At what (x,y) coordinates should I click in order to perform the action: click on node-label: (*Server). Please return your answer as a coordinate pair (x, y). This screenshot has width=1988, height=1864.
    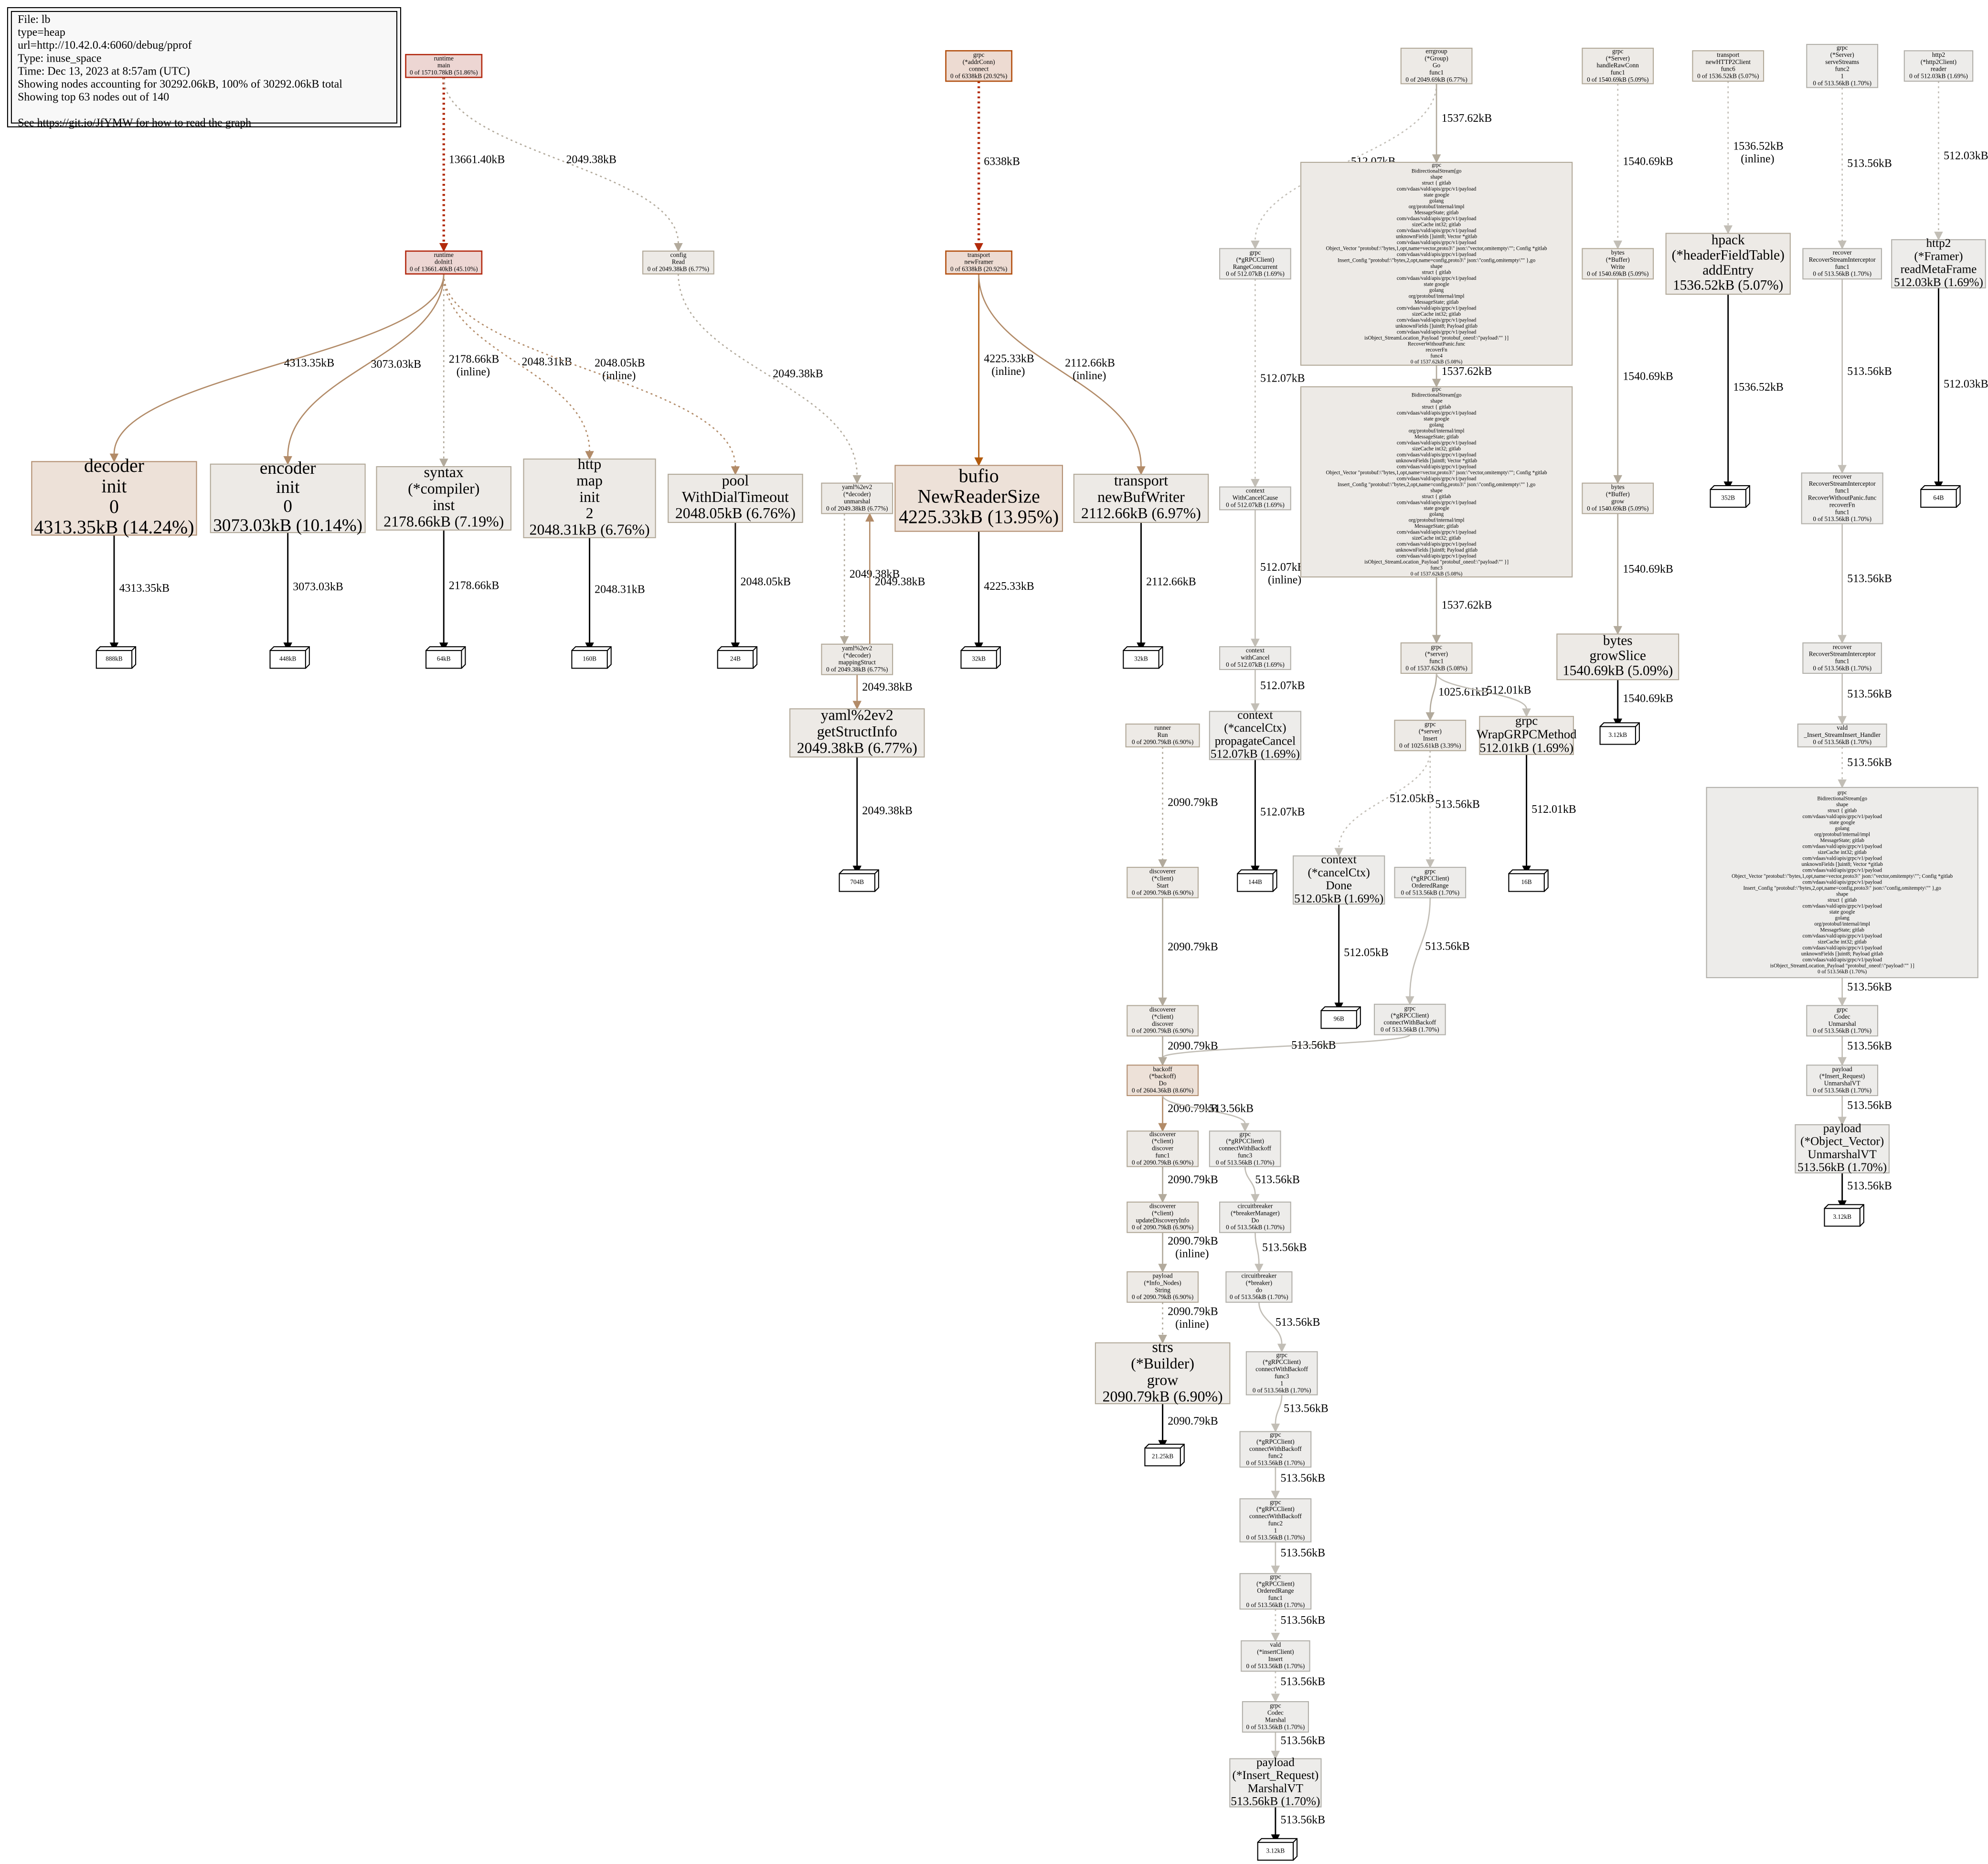
    Looking at the image, I should click on (1842, 55).